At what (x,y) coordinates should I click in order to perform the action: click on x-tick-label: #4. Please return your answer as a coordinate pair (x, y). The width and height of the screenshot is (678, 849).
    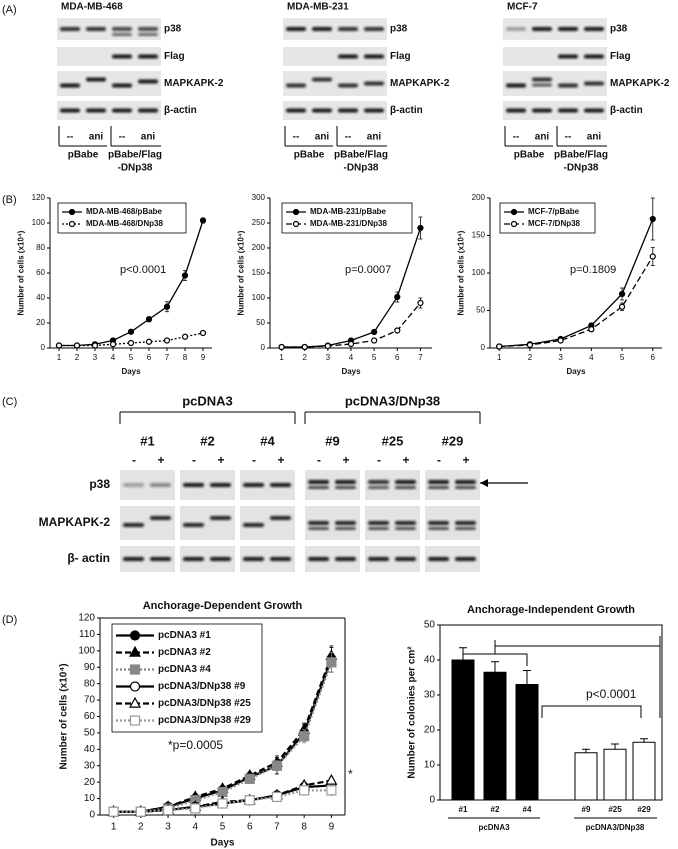
    Looking at the image, I should click on (527, 809).